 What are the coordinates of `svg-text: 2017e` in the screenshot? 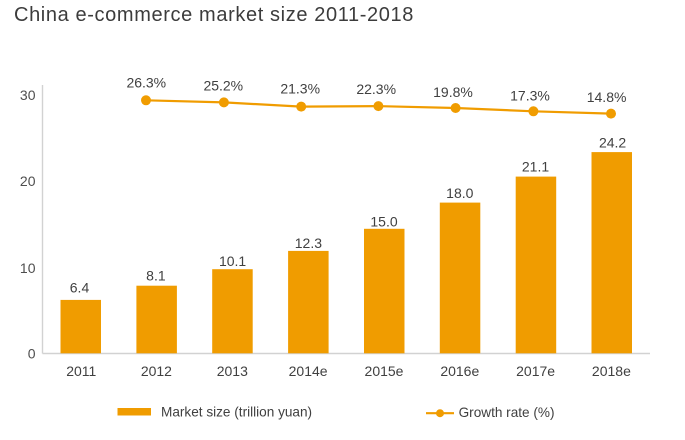 It's located at (535, 371).